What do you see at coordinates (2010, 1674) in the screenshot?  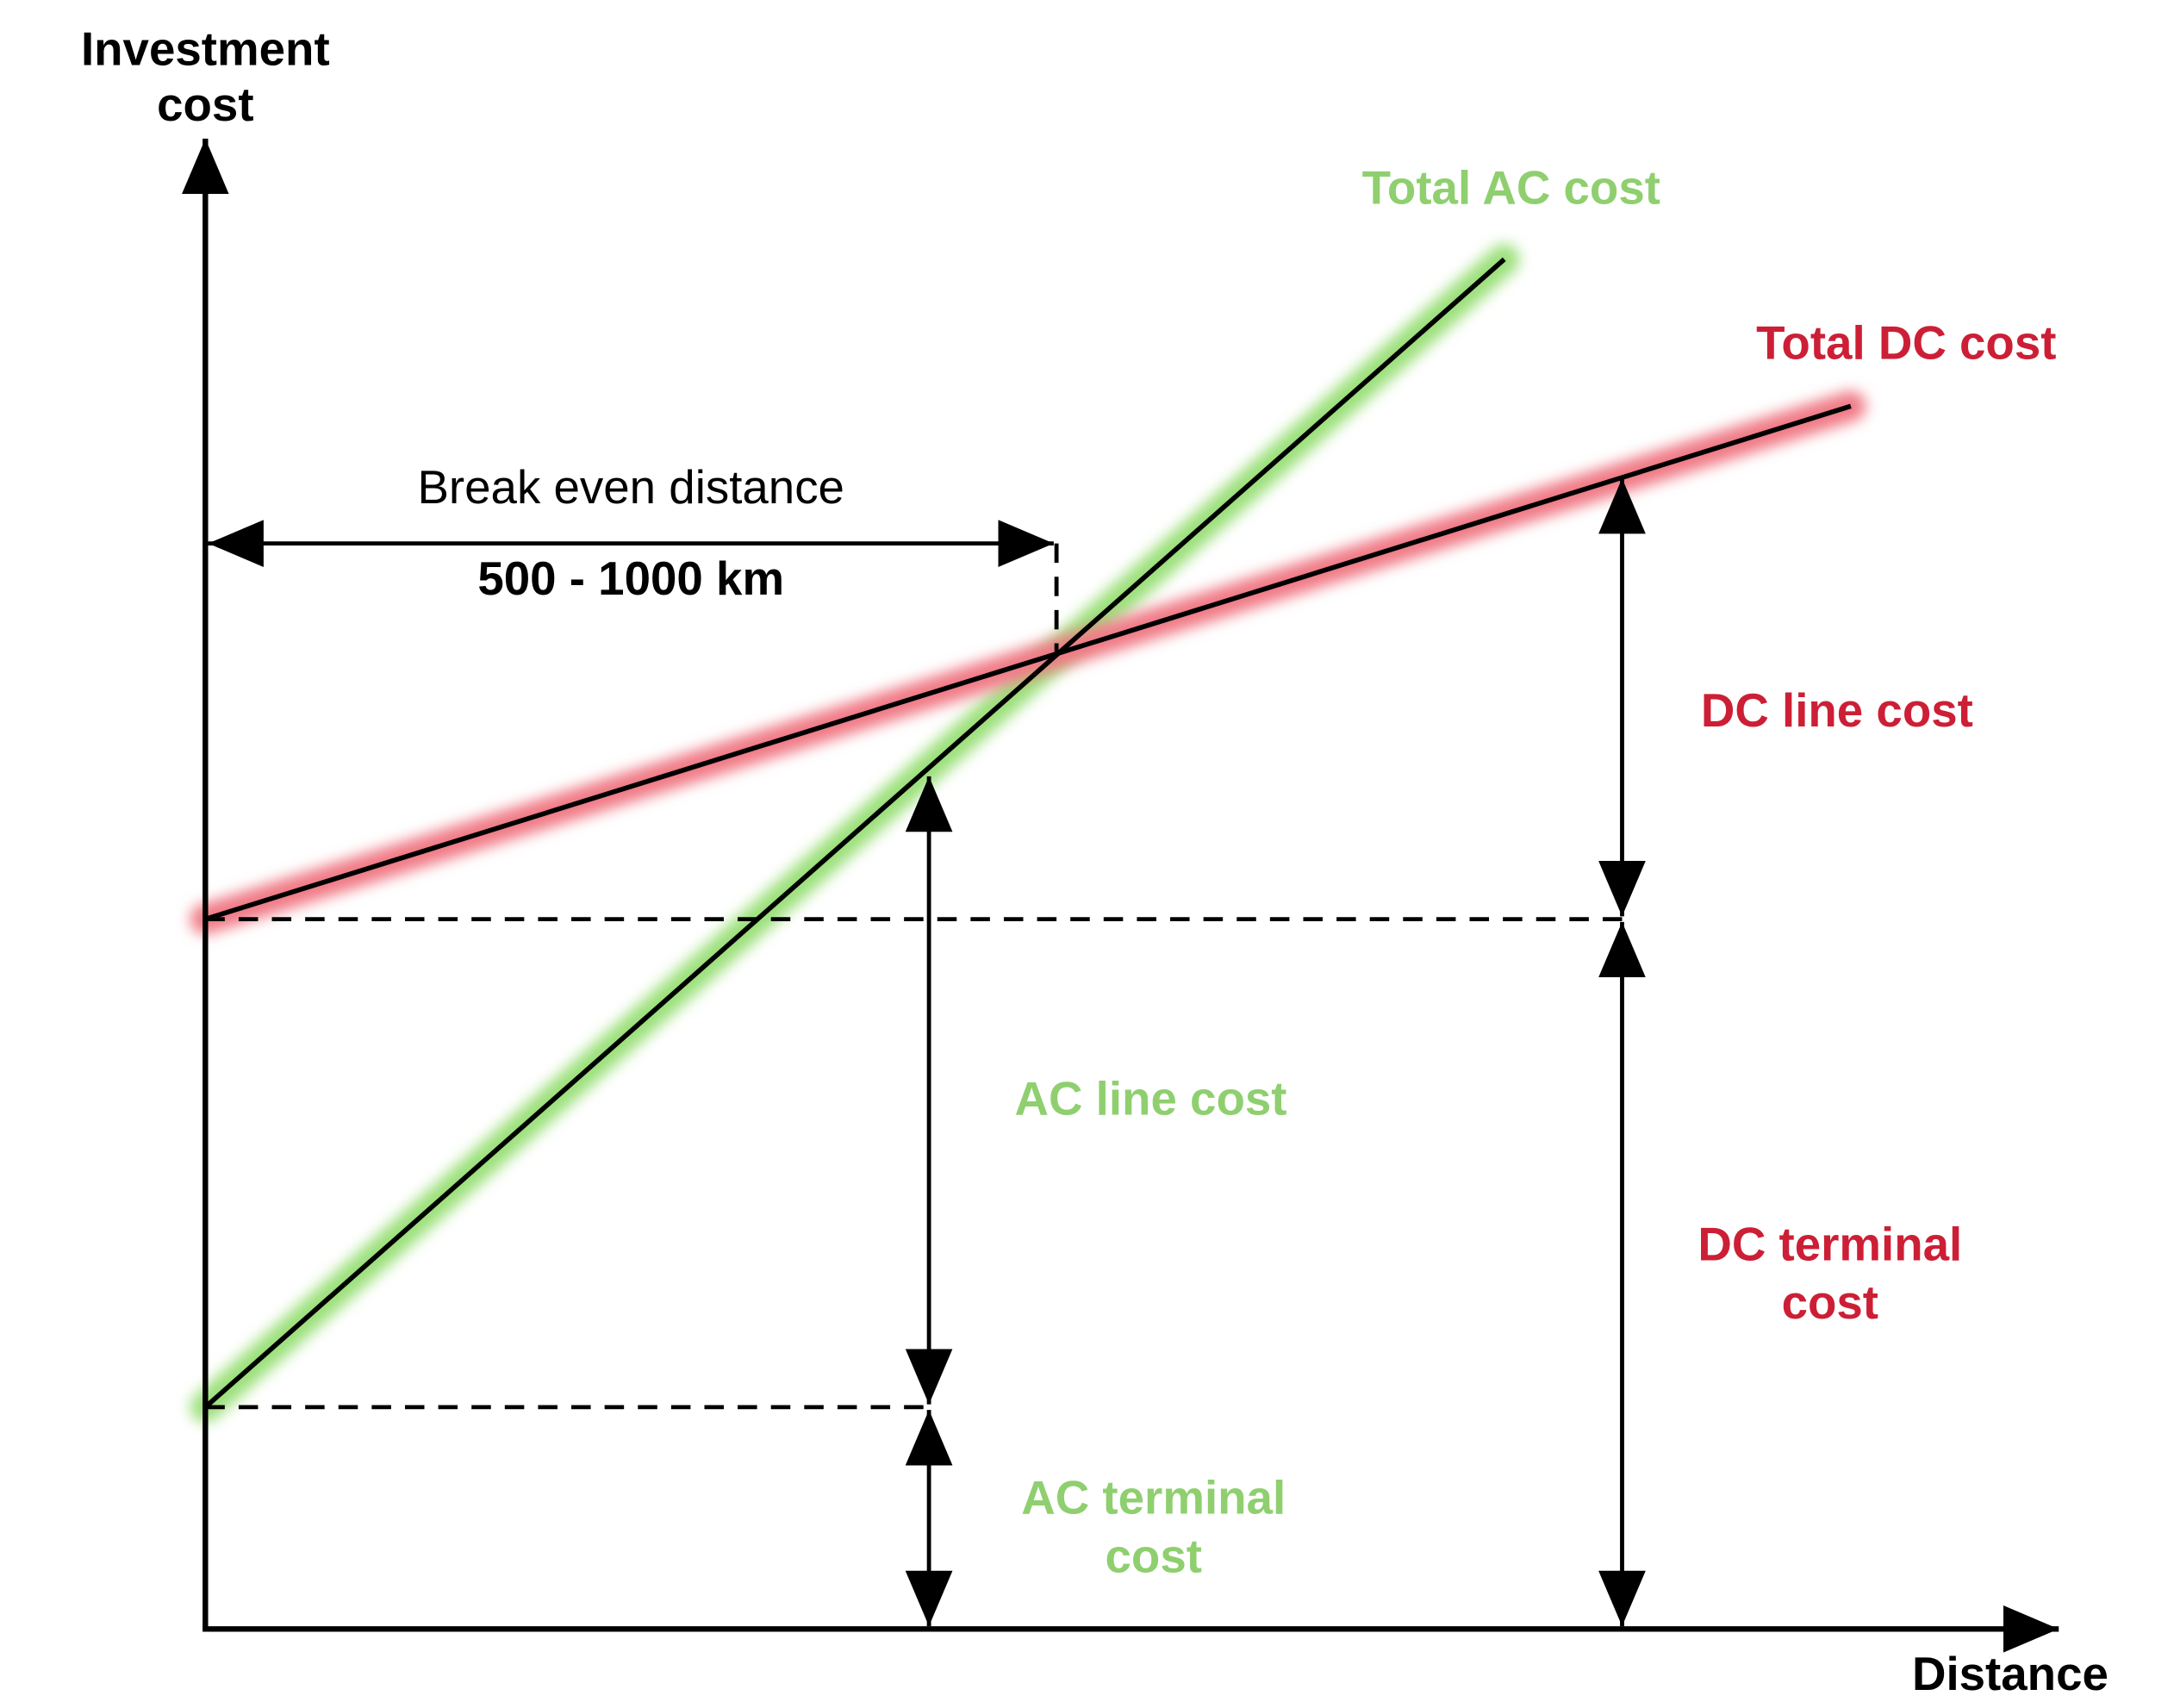 I see `x-axis-label: Distance` at bounding box center [2010, 1674].